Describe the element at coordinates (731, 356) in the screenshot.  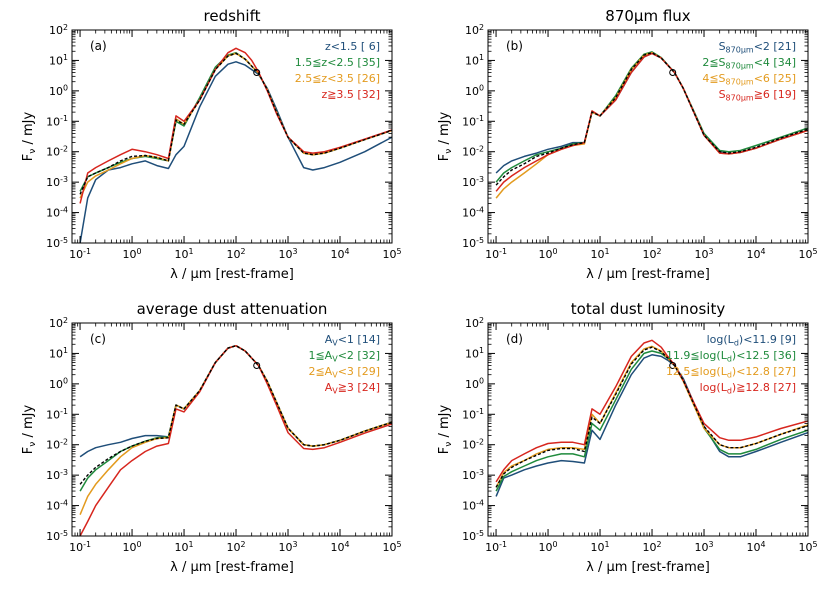
I see `legend-entry: 11.9≦log(Ld)<12.5 [36]` at that location.